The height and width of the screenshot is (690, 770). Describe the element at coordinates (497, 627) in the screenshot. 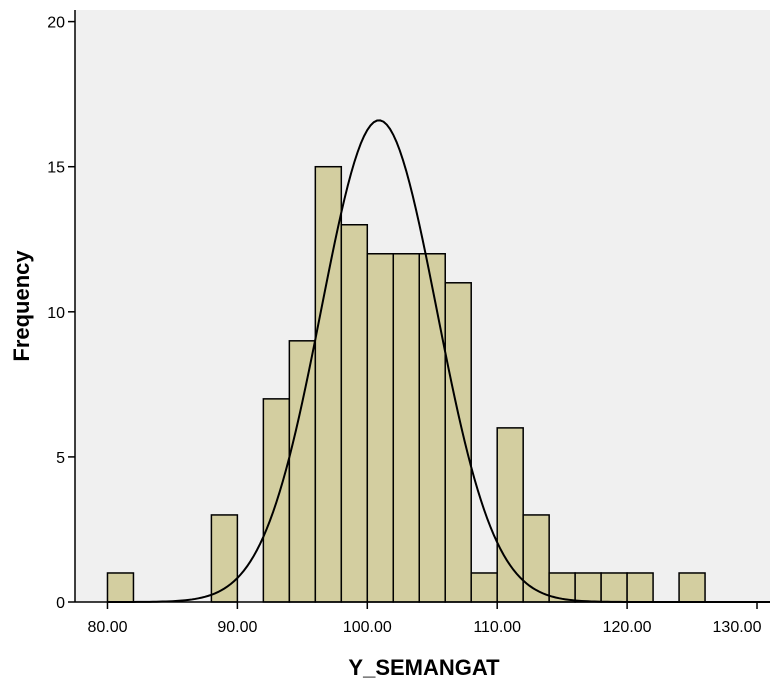

I see `x-tick-label: 110.00` at that location.